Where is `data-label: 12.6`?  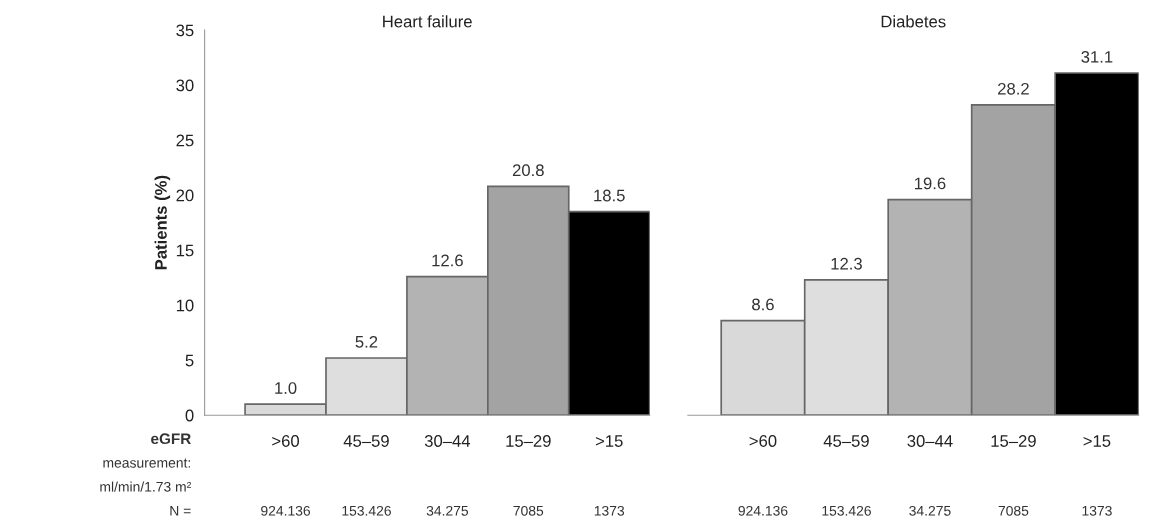 data-label: 12.6 is located at coordinates (447, 260).